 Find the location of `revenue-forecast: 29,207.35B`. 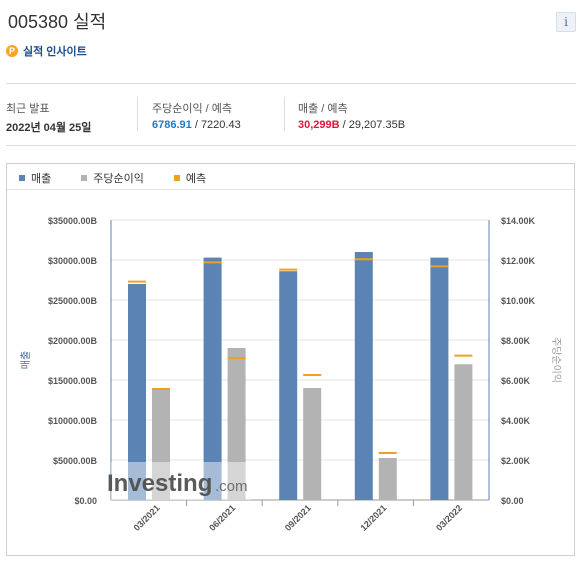

revenue-forecast: 29,207.35B is located at coordinates (377, 125).